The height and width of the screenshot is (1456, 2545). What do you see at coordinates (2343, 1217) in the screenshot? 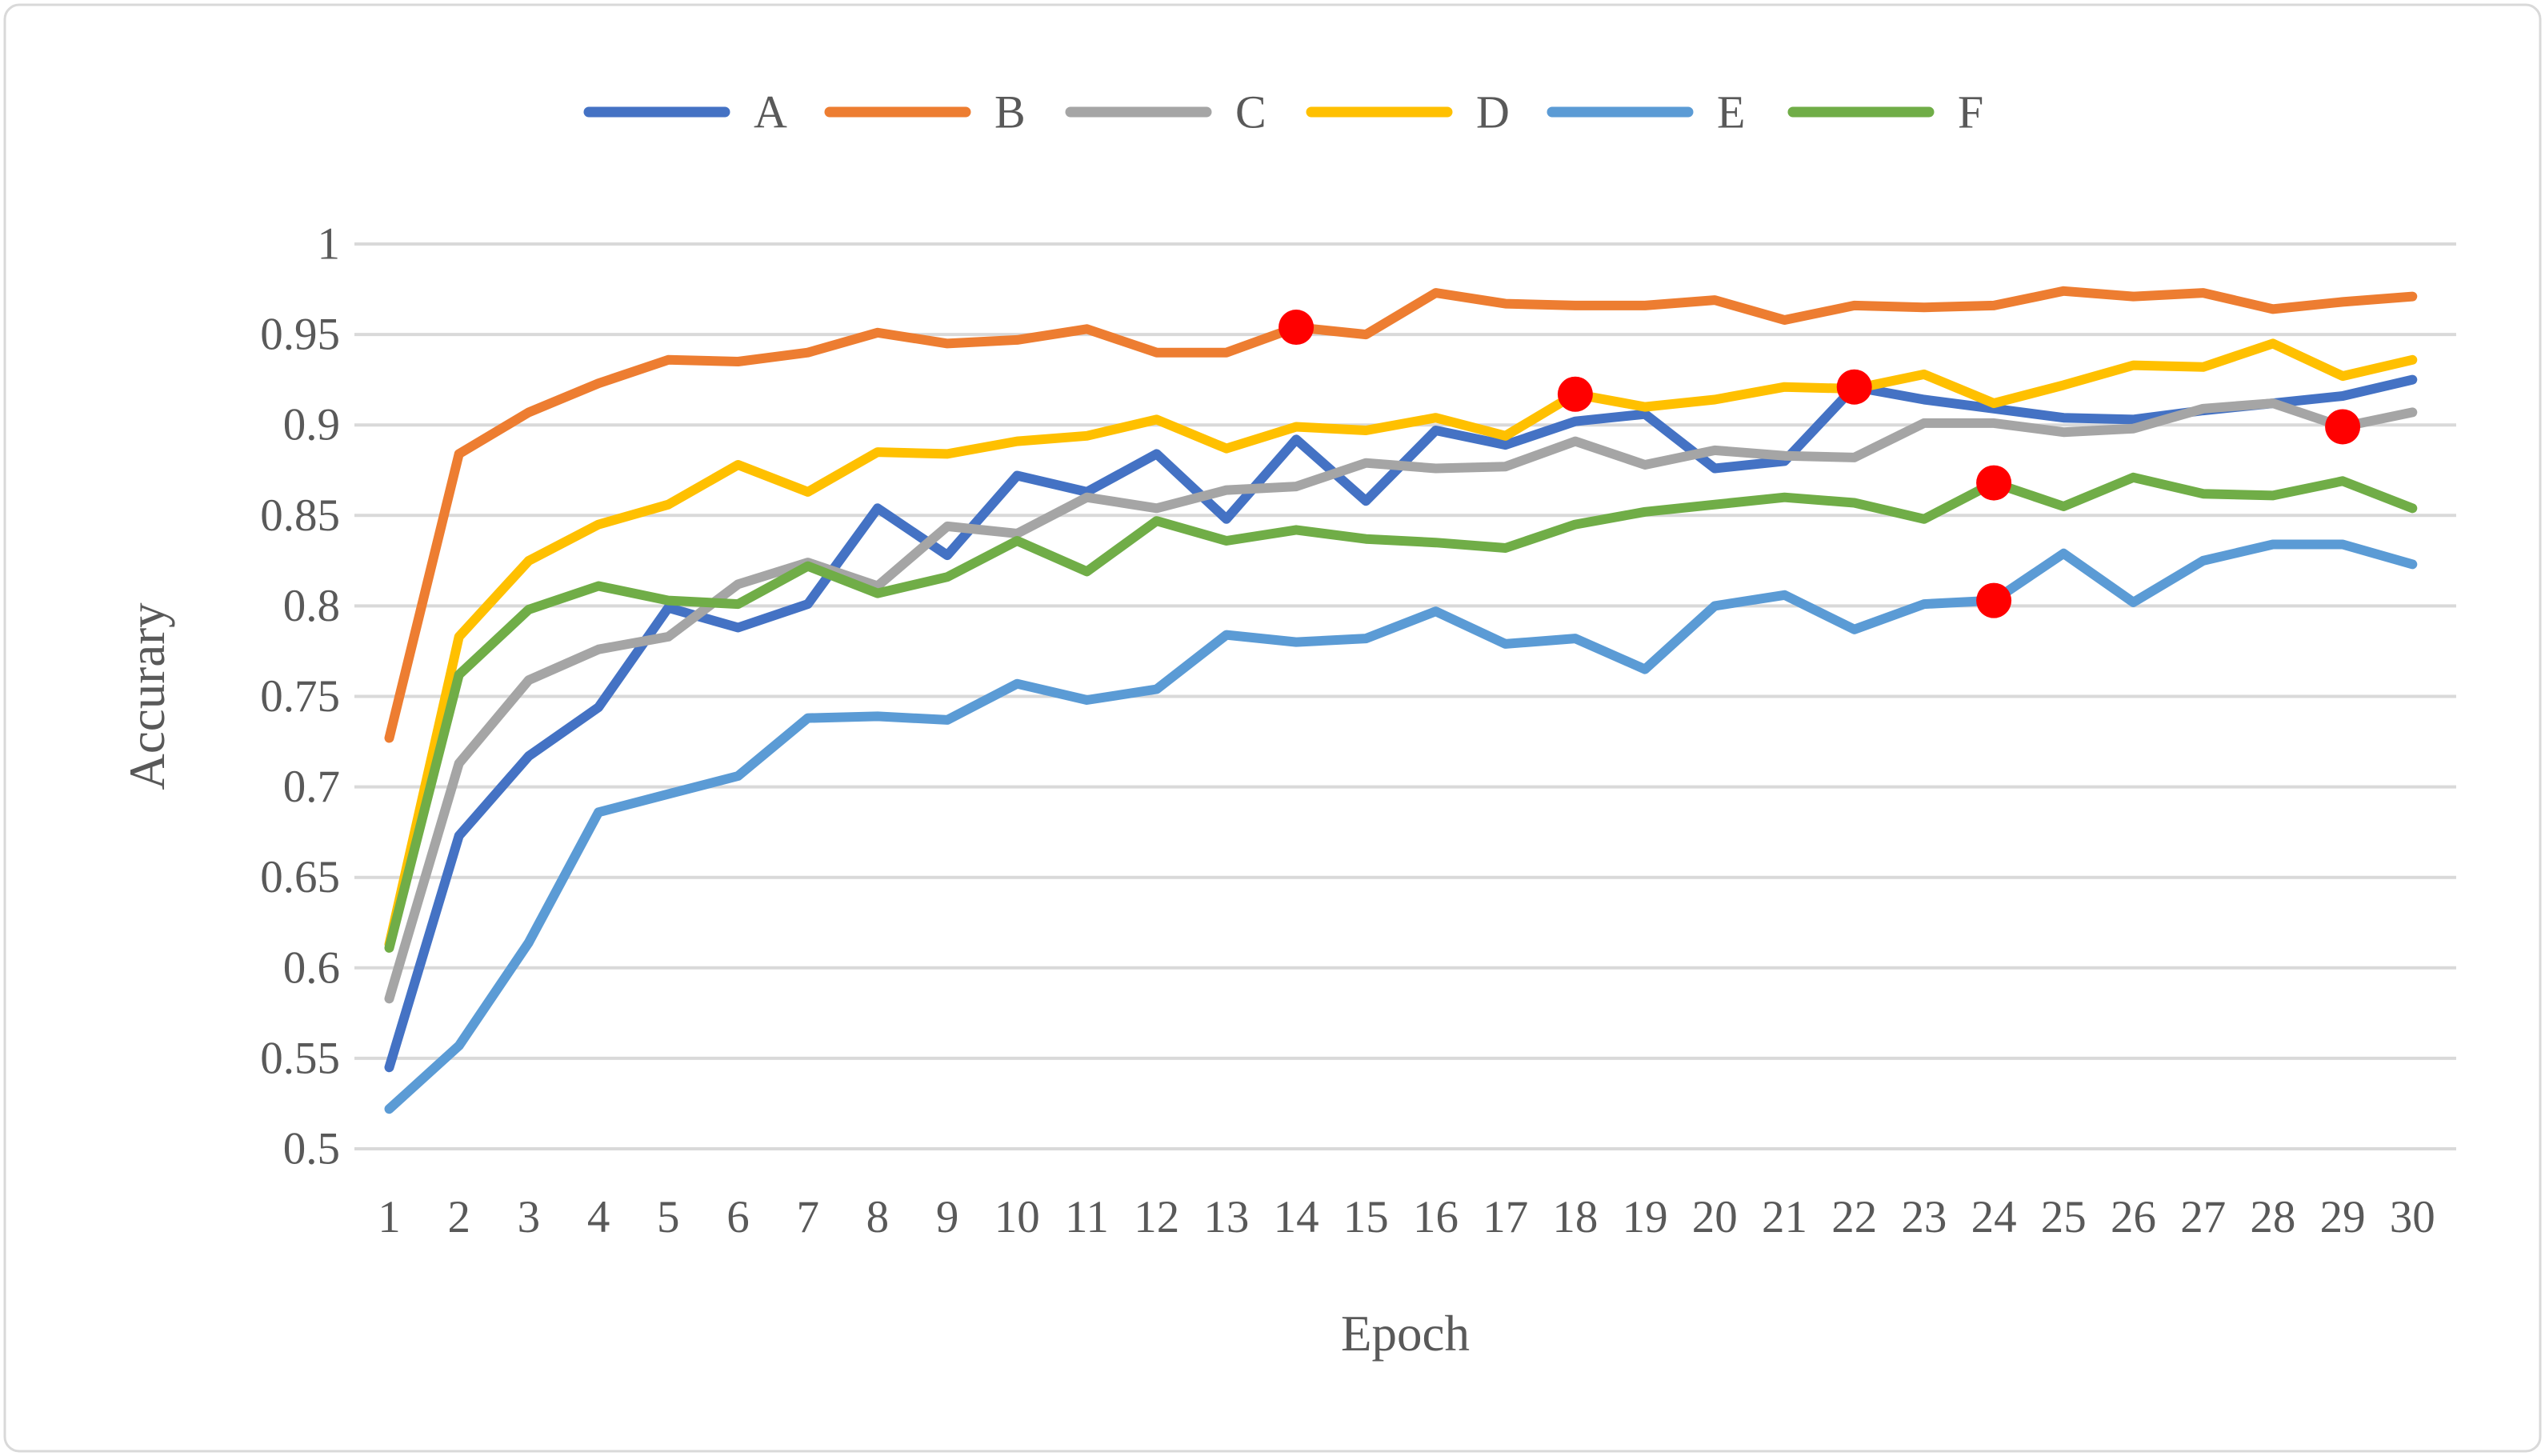
I see `x-axis-tick-label: 29` at bounding box center [2343, 1217].